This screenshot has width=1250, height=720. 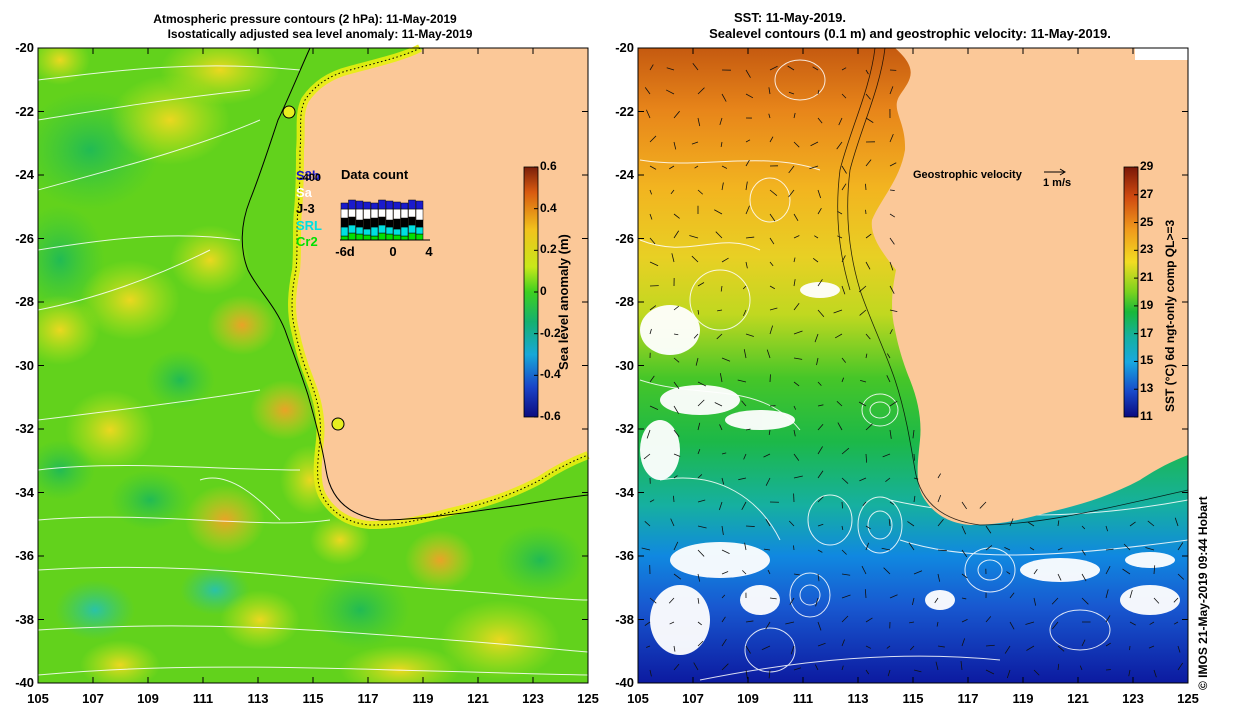 I want to click on left-x-tick-label: 109, so click(x=148, y=698).